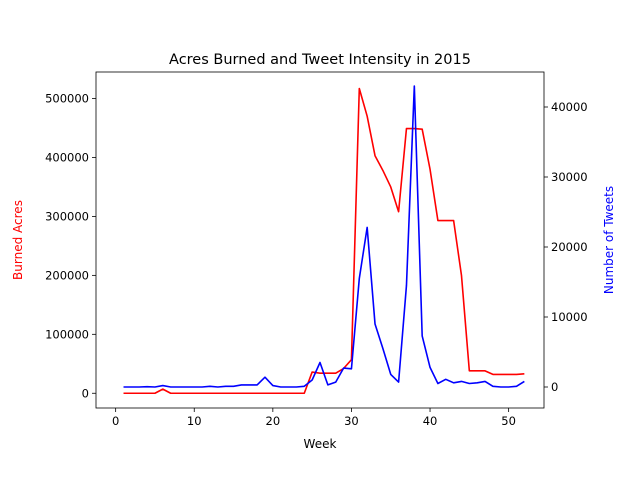 This screenshot has height=480, width=640. I want to click on y-left-tick-label: 300000, so click(67, 216).